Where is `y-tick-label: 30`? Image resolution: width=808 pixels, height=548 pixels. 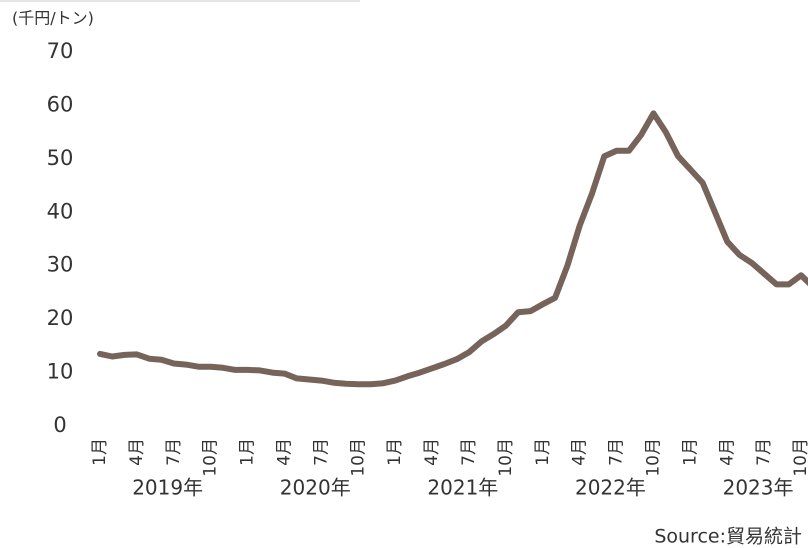
y-tick-label: 30 is located at coordinates (60, 265).